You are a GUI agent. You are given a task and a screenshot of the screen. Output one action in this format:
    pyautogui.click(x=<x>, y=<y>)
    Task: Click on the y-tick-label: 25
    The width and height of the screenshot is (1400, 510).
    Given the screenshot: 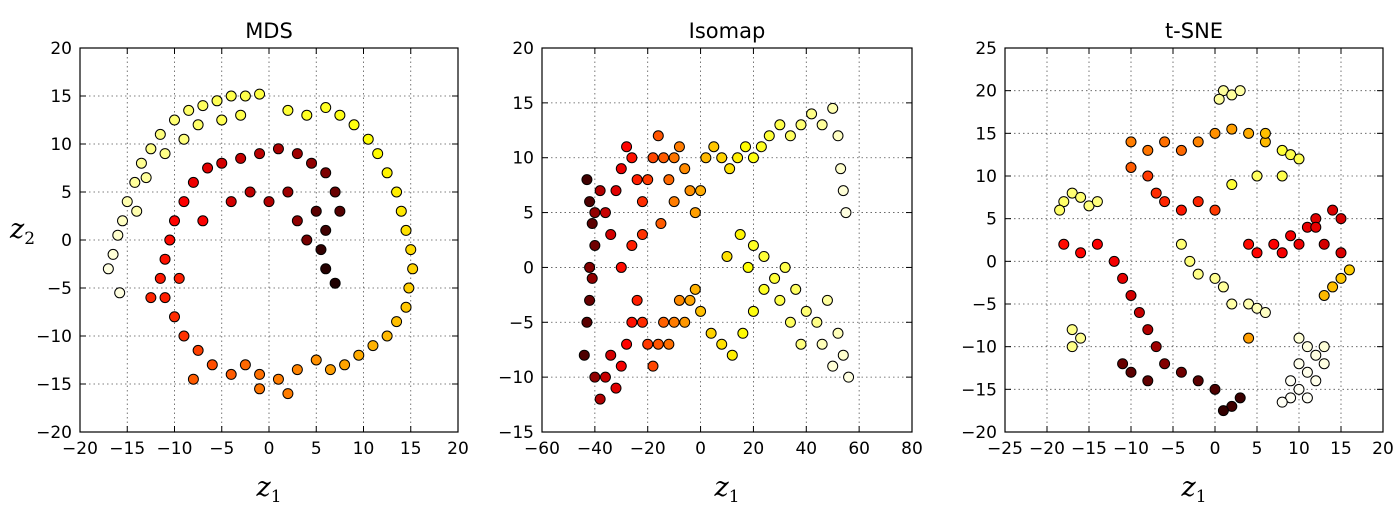 What is the action you would take?
    pyautogui.click(x=986, y=49)
    